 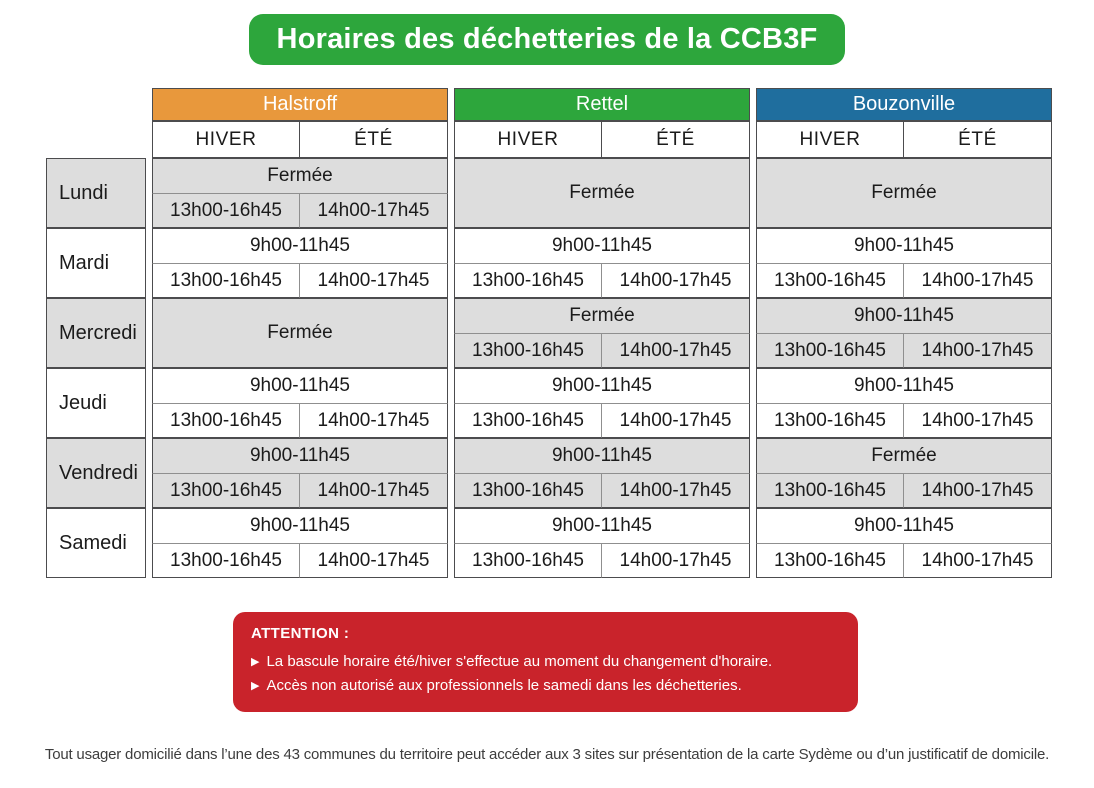 What do you see at coordinates (96, 403) in the screenshot?
I see `day-label: Jeudi` at bounding box center [96, 403].